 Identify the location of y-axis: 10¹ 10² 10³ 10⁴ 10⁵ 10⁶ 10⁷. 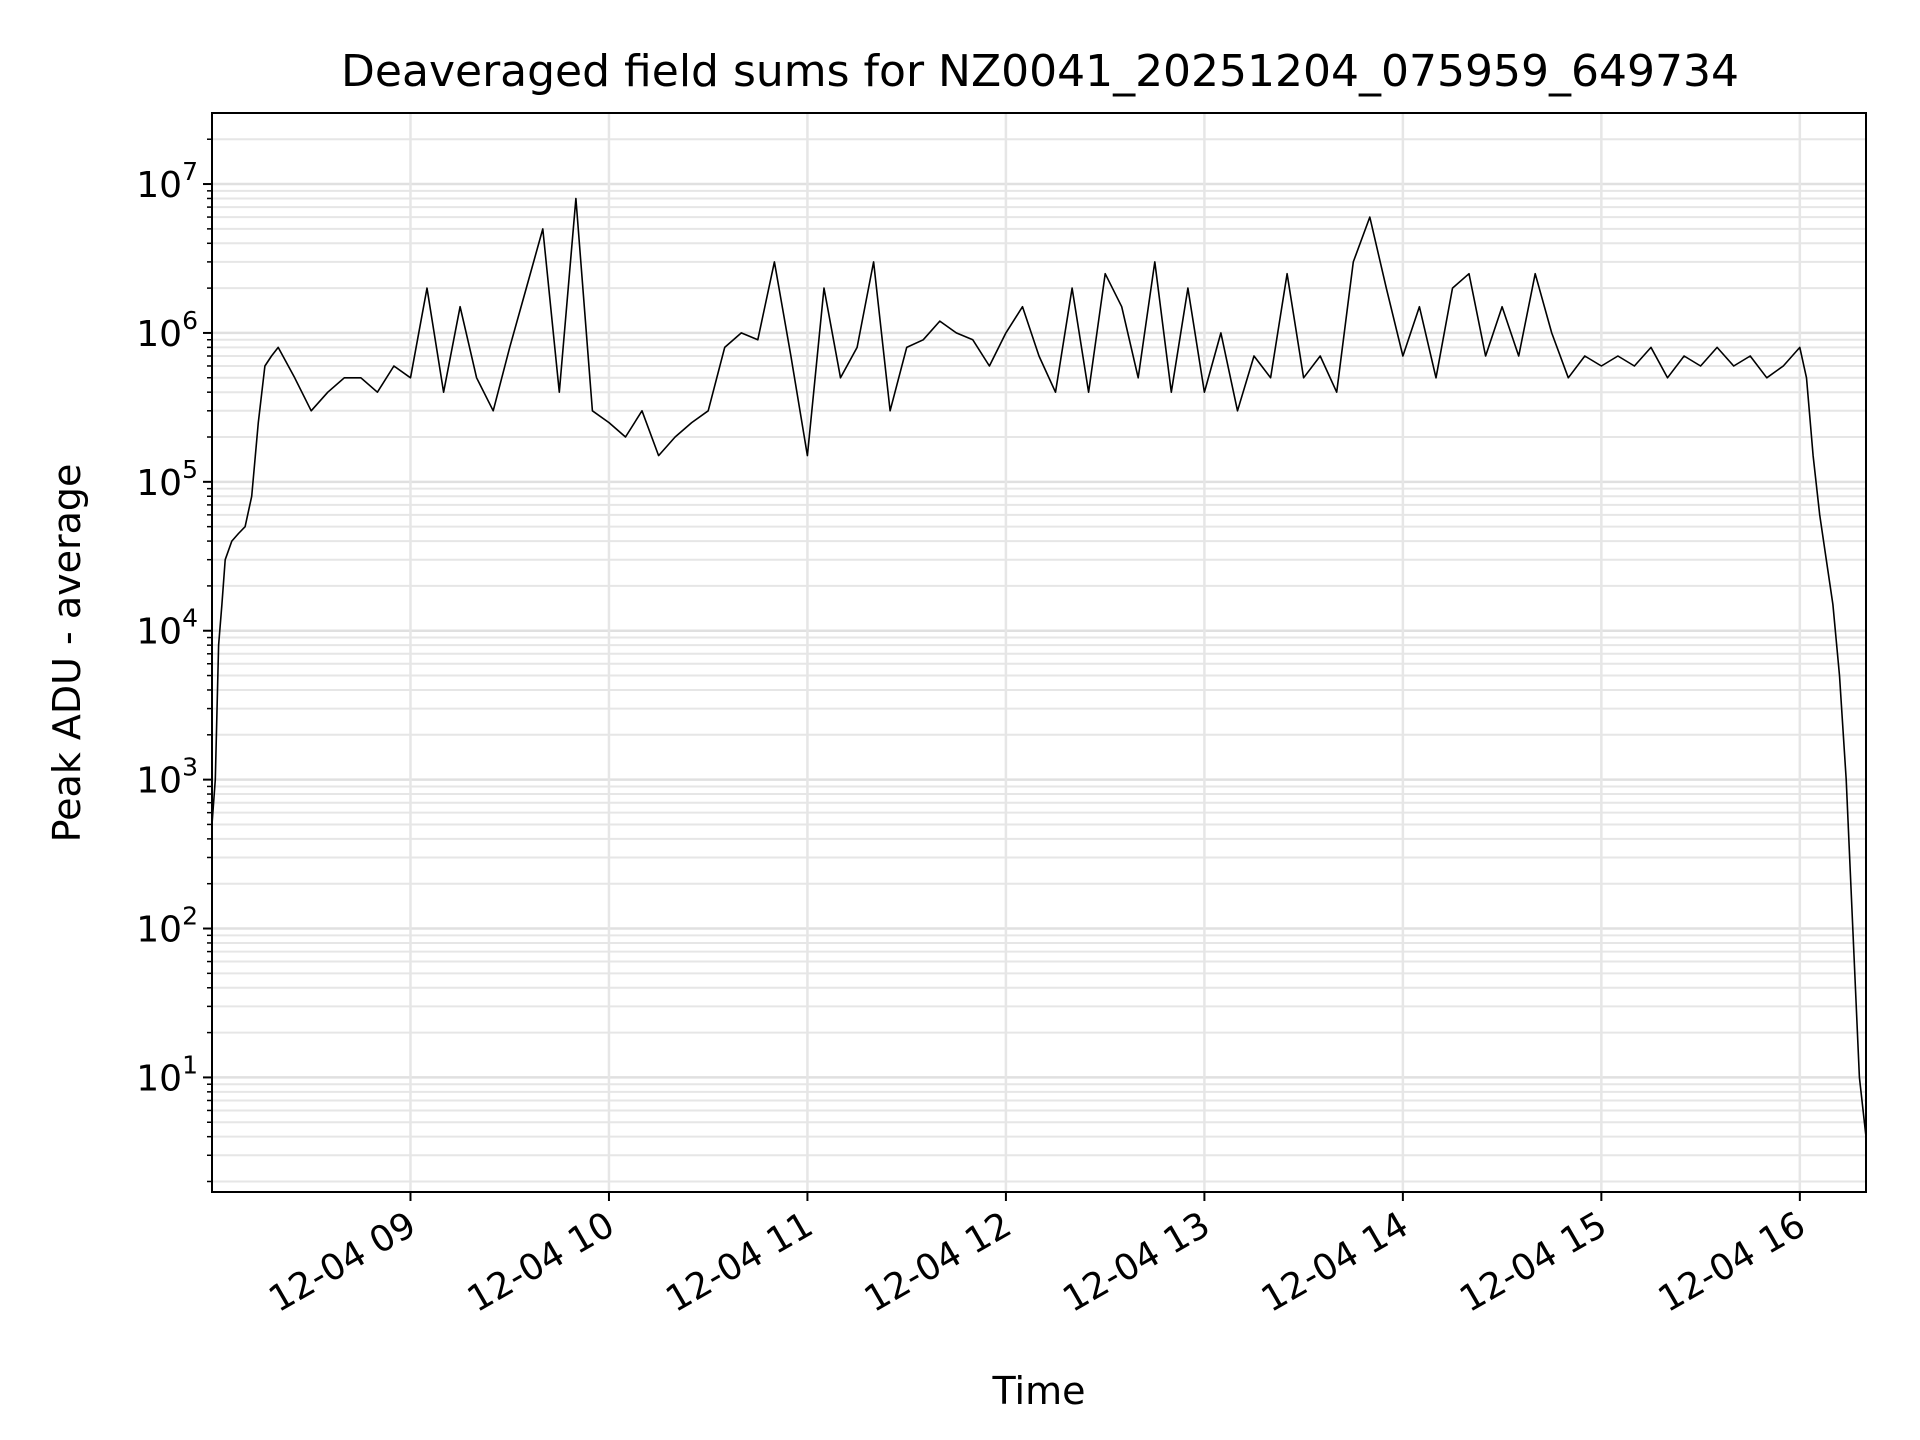
(174, 660).